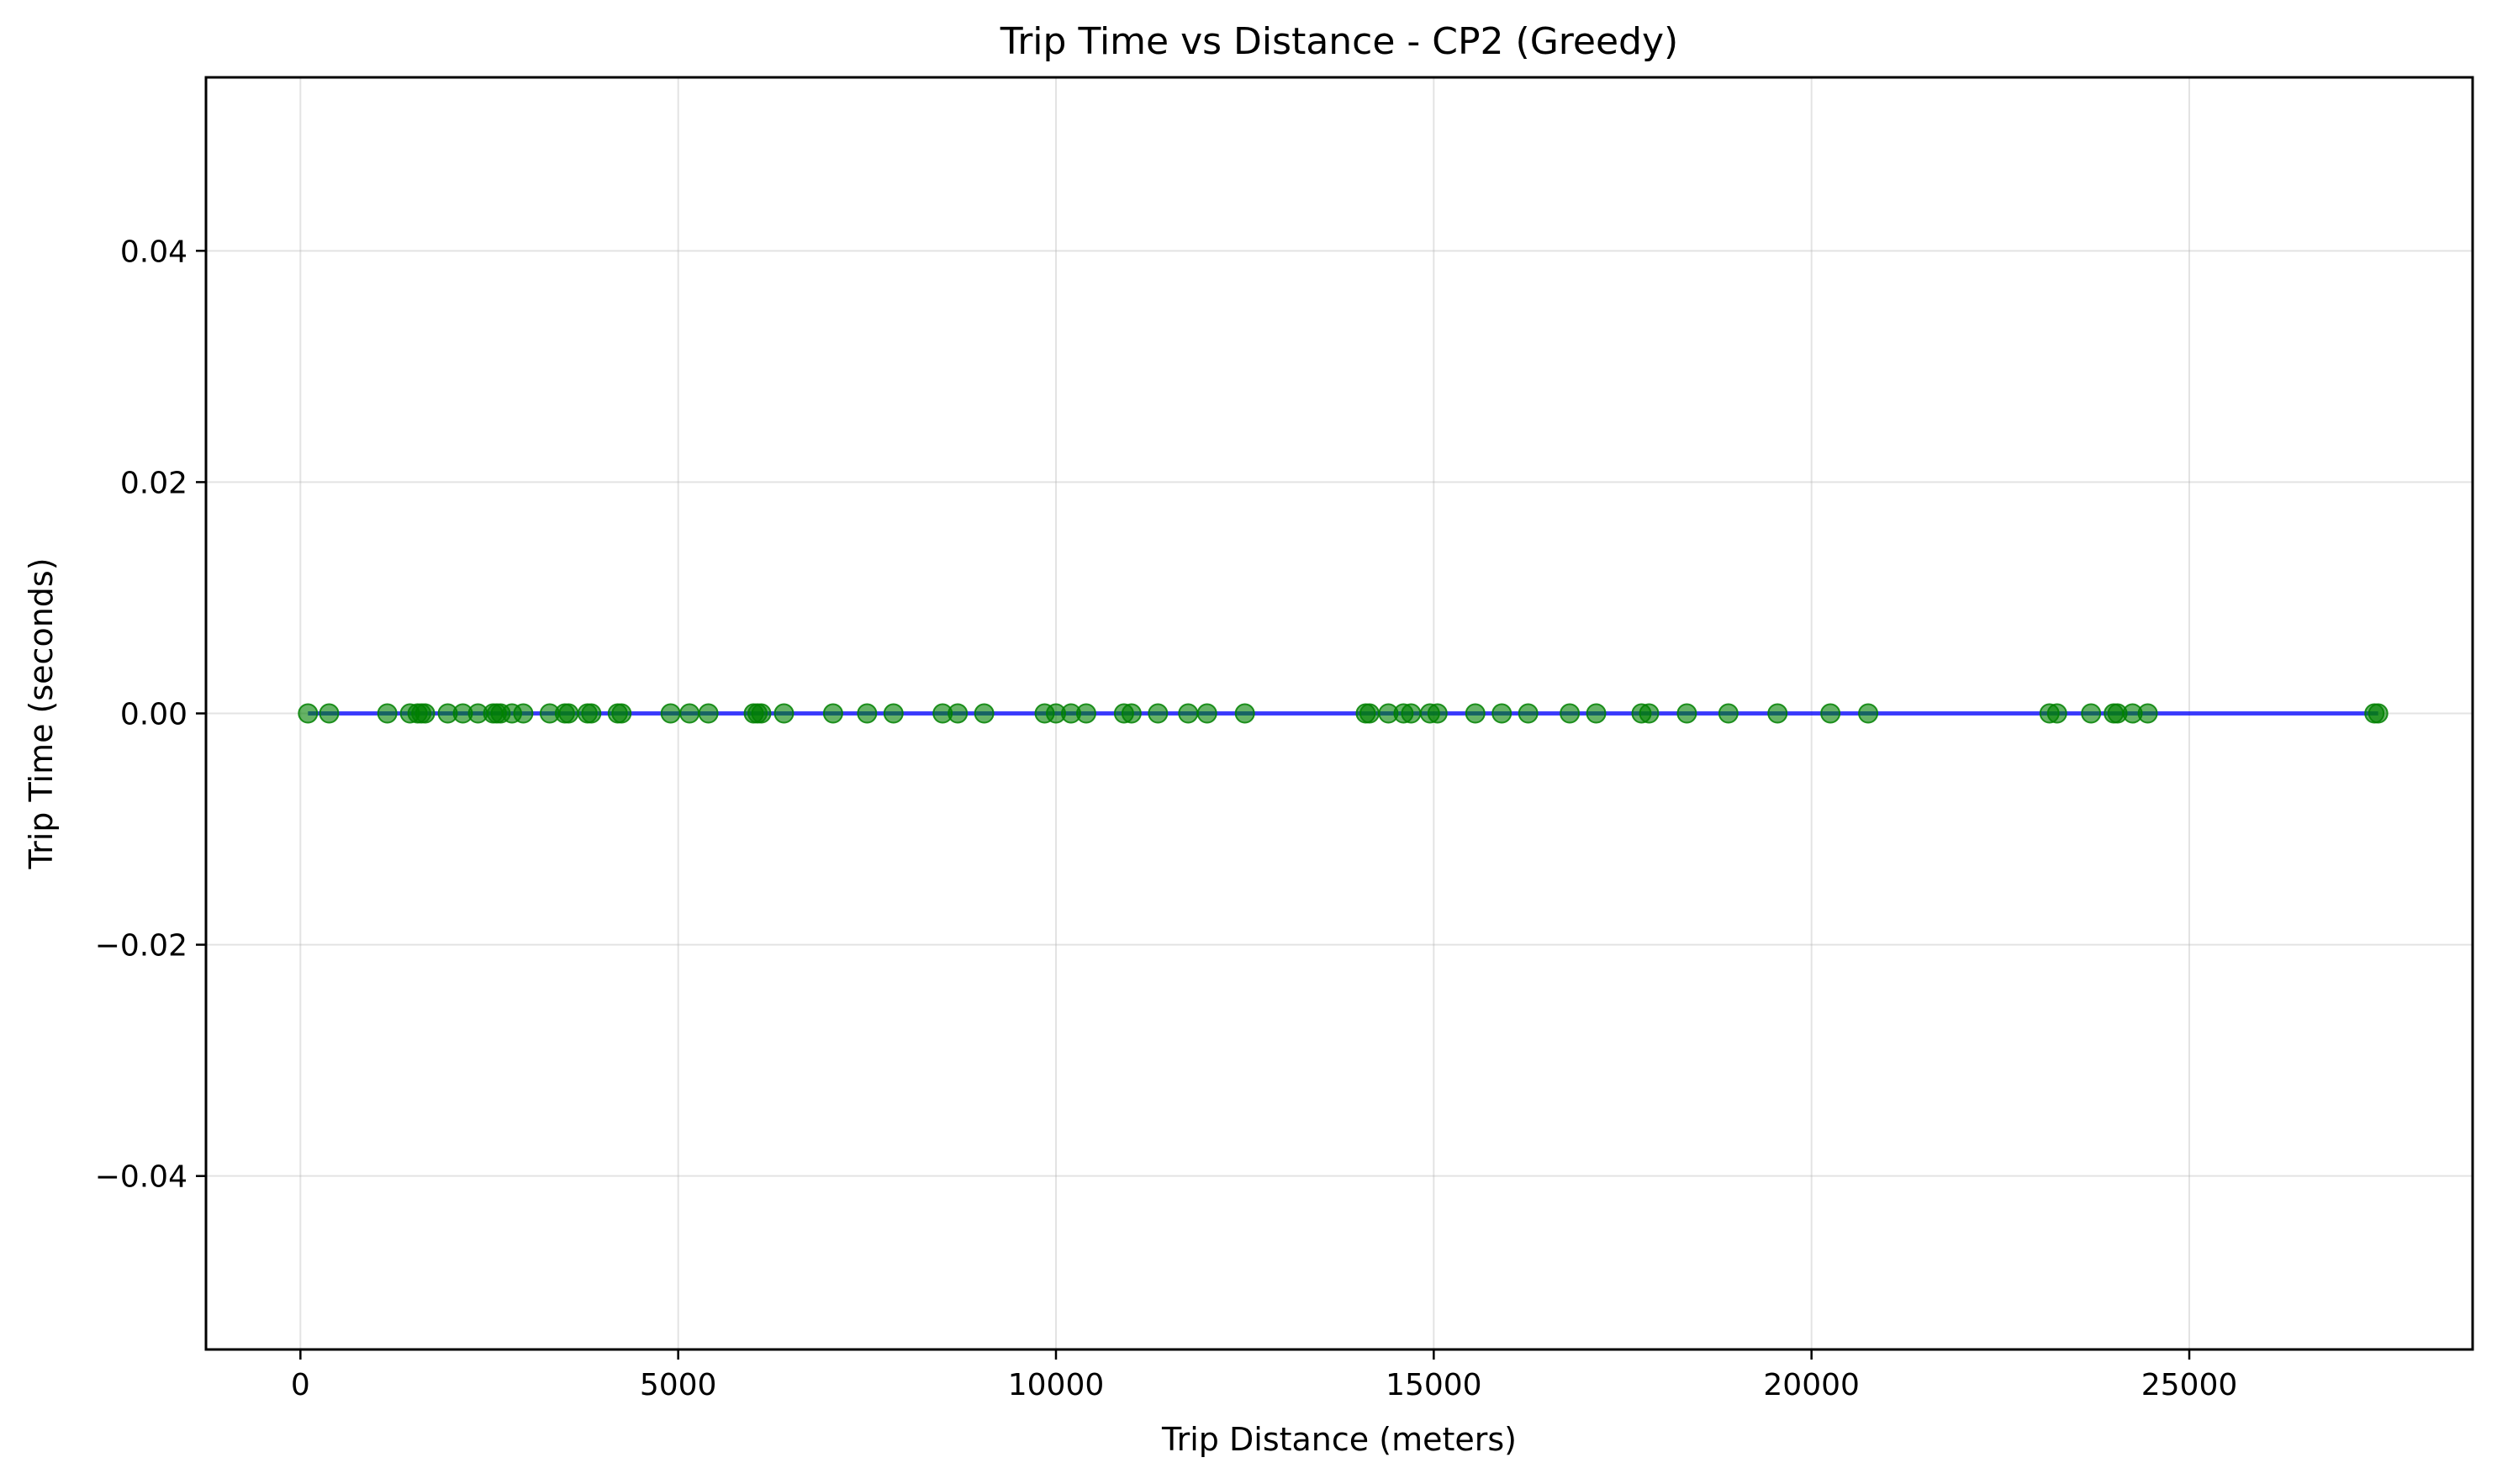 The width and height of the screenshot is (2497, 1484). Describe the element at coordinates (41, 713) in the screenshot. I see `y-axis-title: Trip Time (seconds)` at that location.